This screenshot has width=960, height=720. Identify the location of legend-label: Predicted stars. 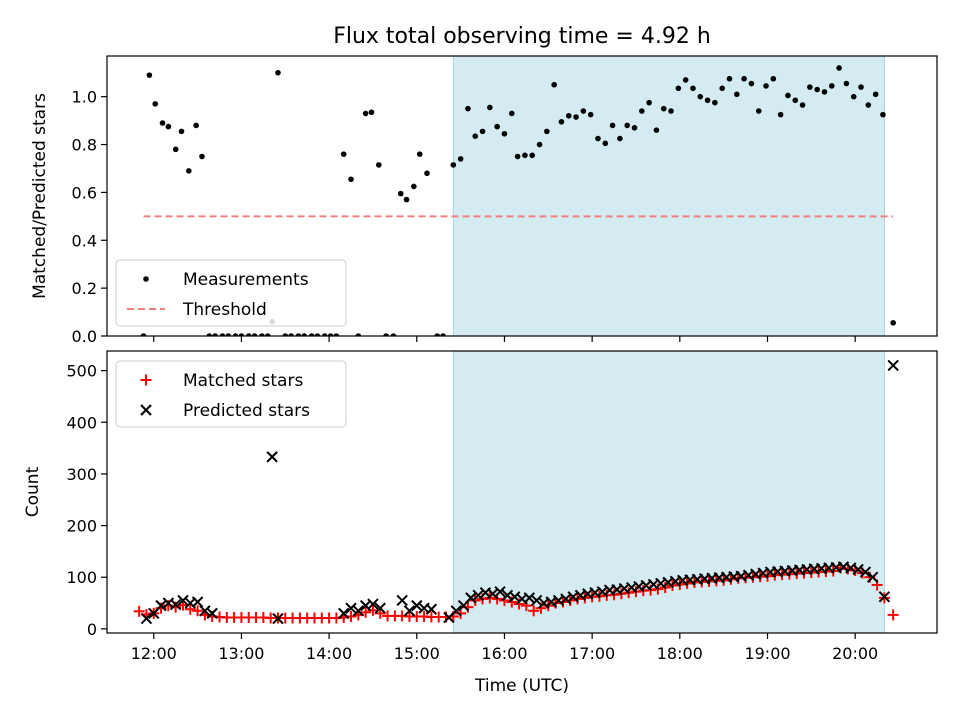
(246, 411).